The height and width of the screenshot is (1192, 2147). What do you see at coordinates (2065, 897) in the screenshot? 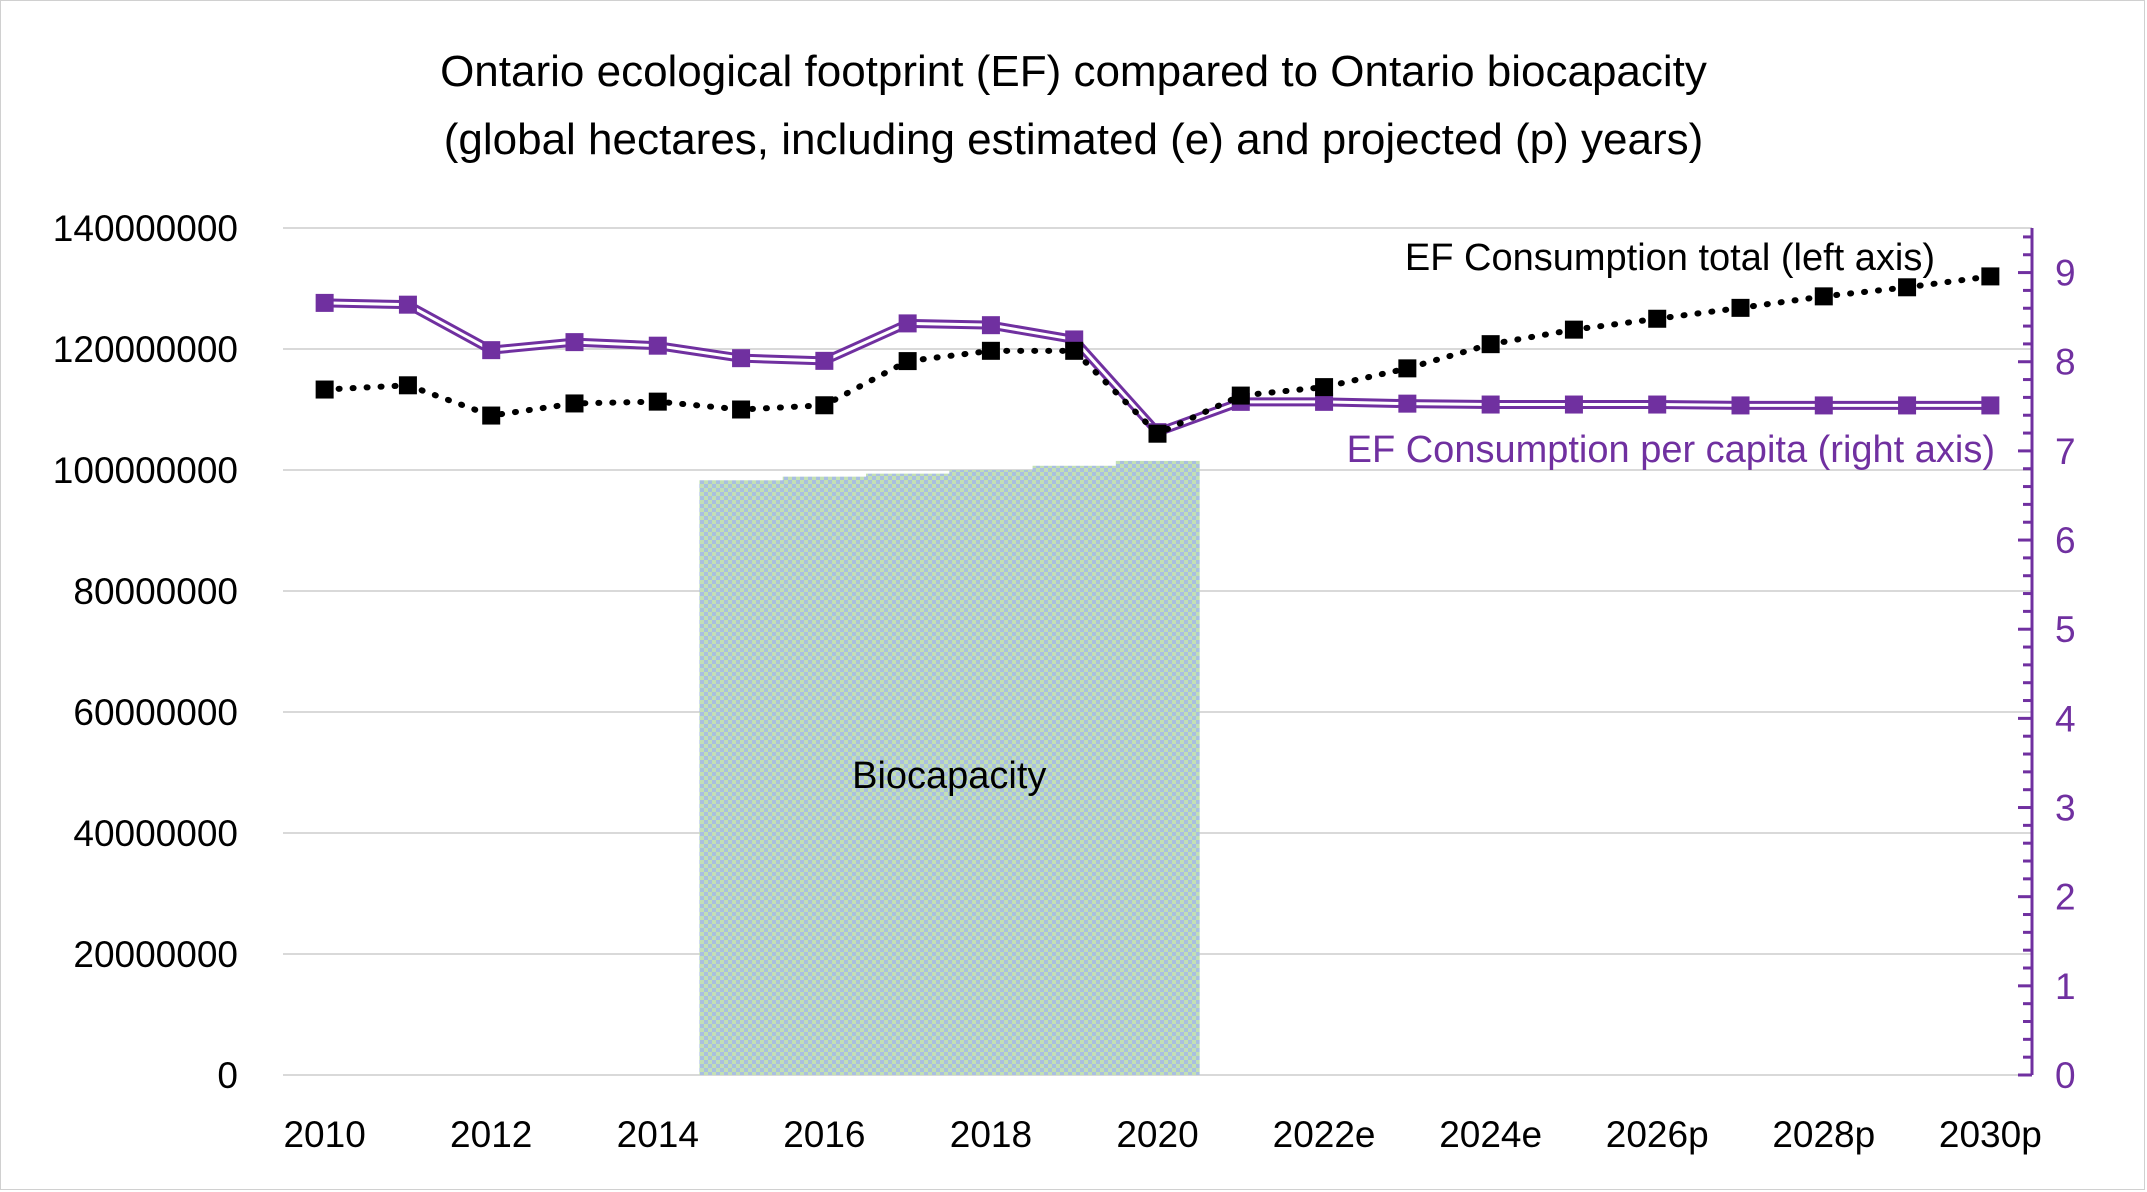
I see `y-right-tick-label: 2` at bounding box center [2065, 897].